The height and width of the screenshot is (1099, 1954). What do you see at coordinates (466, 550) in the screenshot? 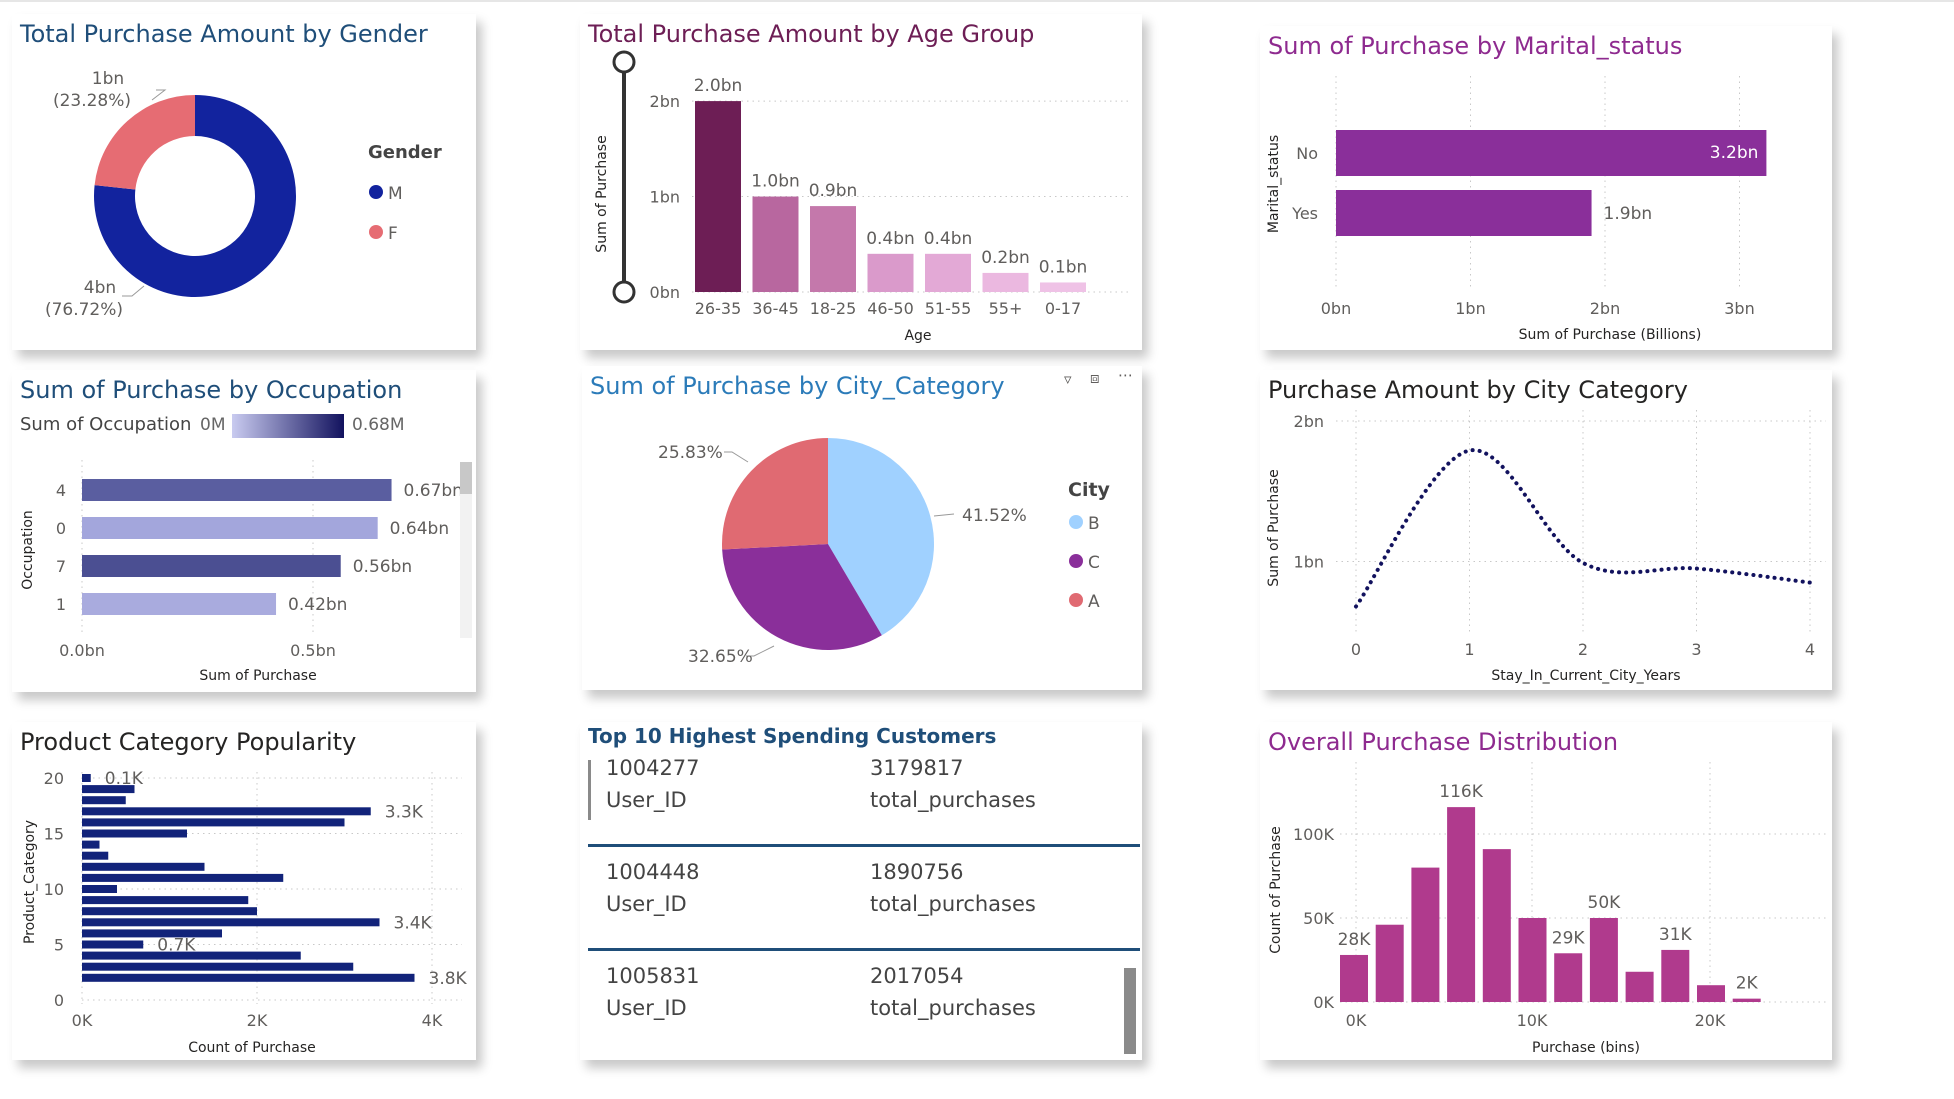
I see `scrollbar-track` at bounding box center [466, 550].